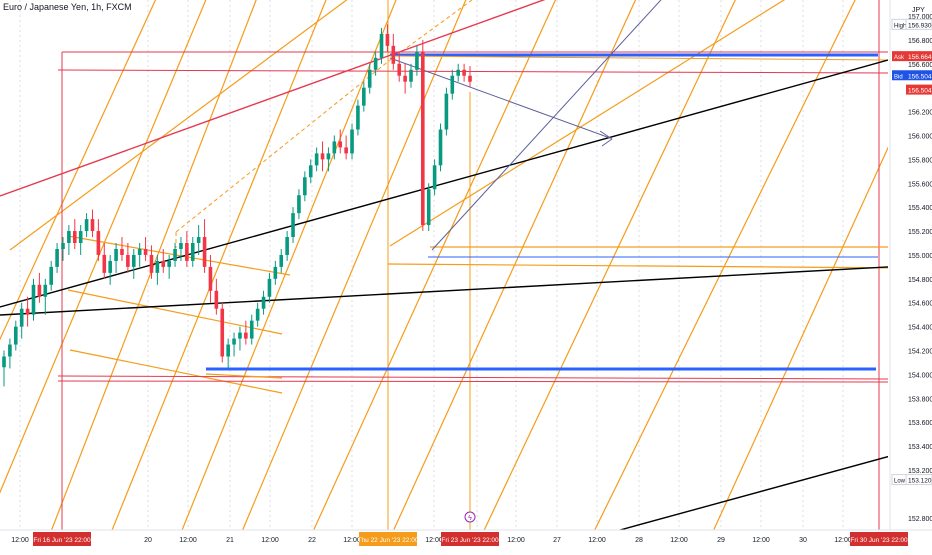 The width and height of the screenshot is (932, 555). Describe the element at coordinates (472, 71) in the screenshot. I see `red-horizontal-line` at that location.